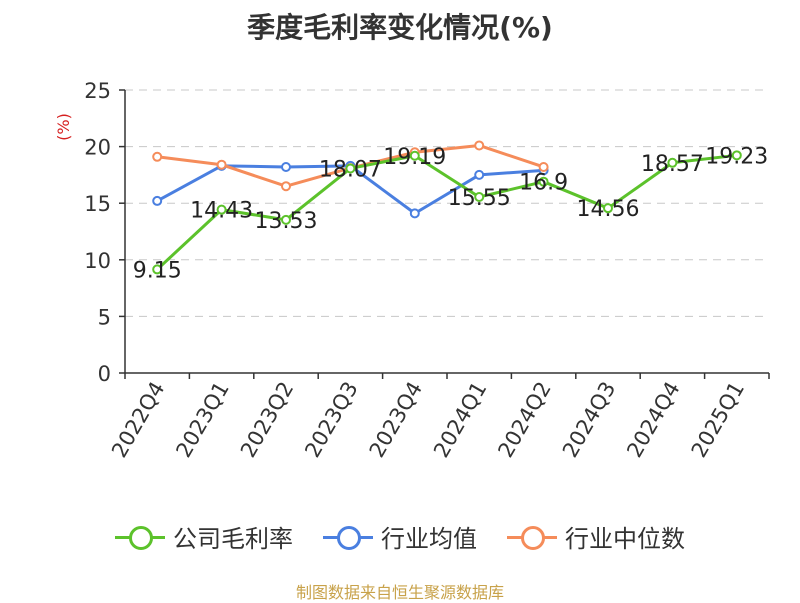 This screenshot has width=800, height=603. What do you see at coordinates (97, 91) in the screenshot?
I see `y-tick-label-5: 25` at bounding box center [97, 91].